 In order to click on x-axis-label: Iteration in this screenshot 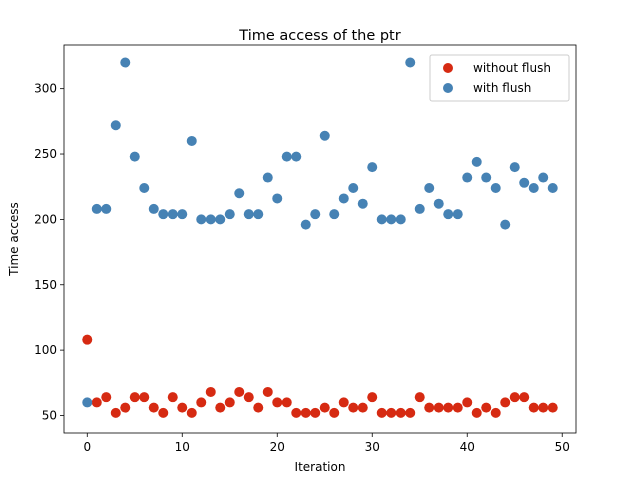, I will do `click(320, 467)`.